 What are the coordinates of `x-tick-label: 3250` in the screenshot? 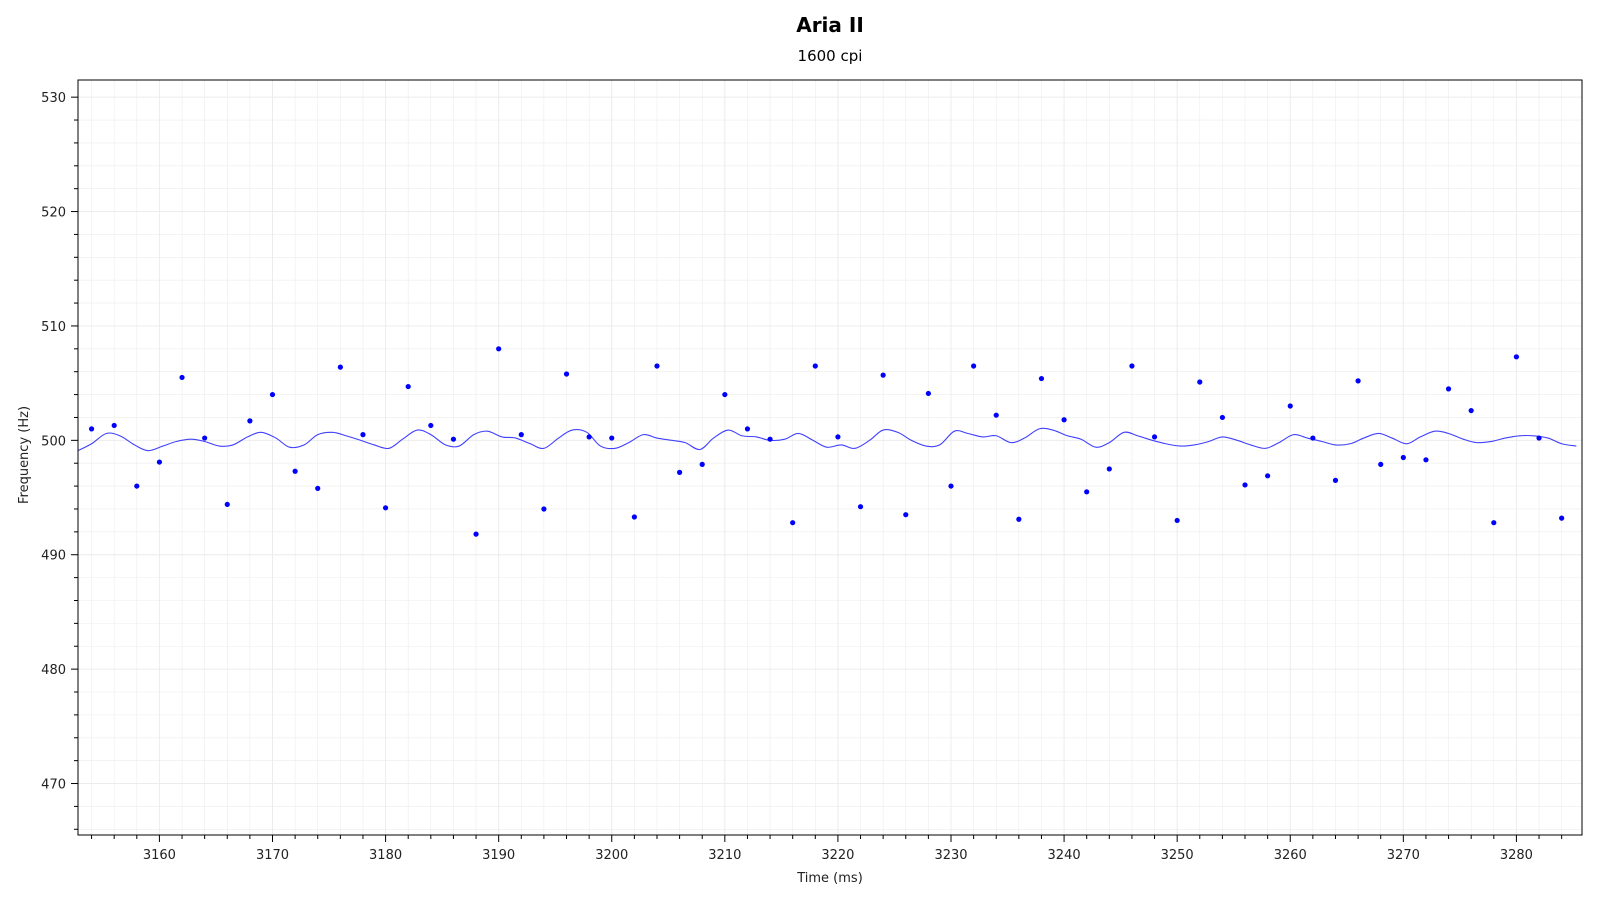 It's located at (1177, 855).